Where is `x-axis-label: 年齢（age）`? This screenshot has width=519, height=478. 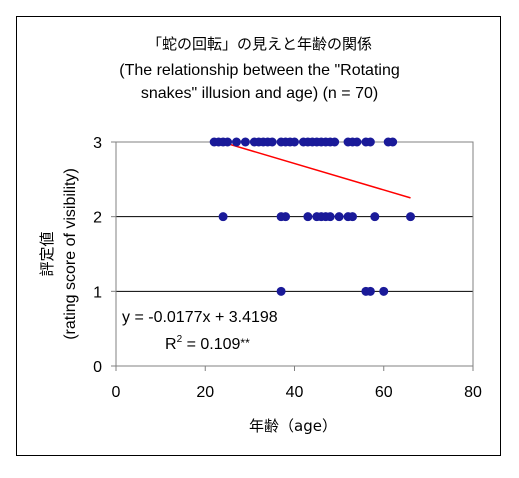 x-axis-label: 年齢（age） is located at coordinates (293, 426).